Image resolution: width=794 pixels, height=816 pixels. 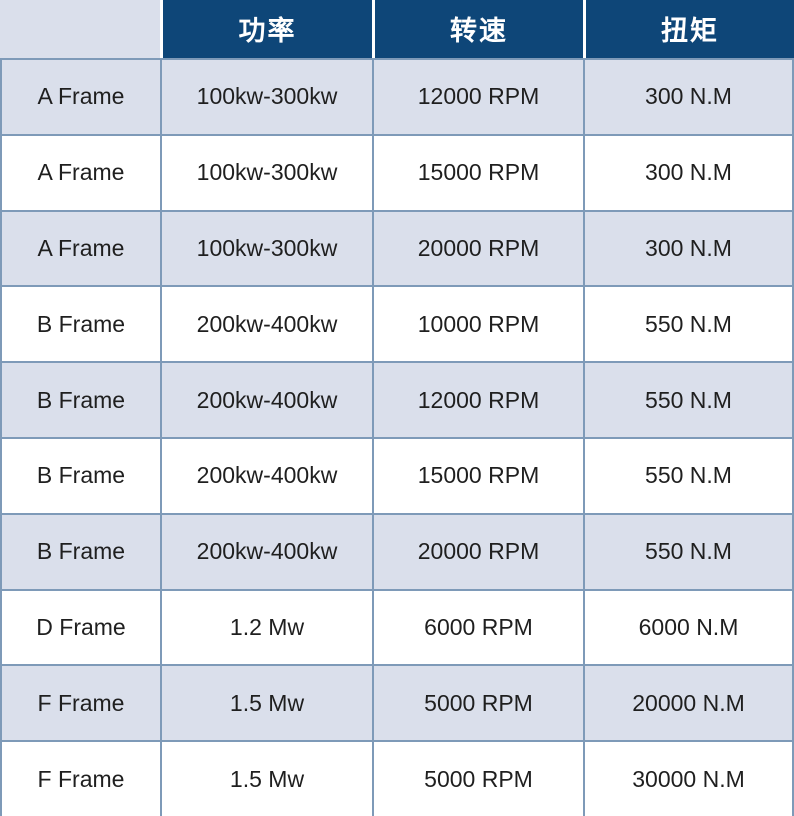 I want to click on table-row: B Frame 200kw-400kw 15000 RPM 550 N.M, so click(x=397, y=474).